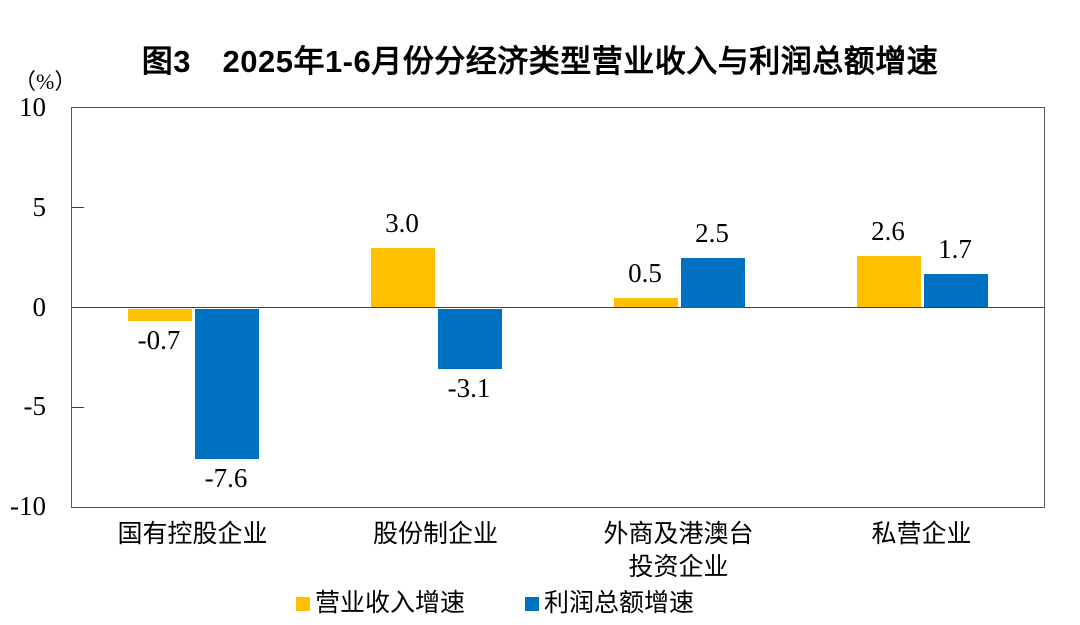  Describe the element at coordinates (39, 206) in the screenshot. I see `y-tick-label: 5` at that location.